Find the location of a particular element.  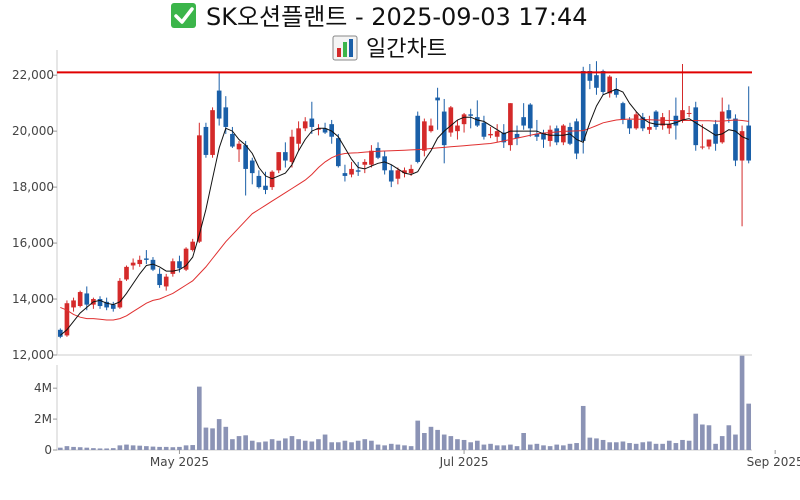

price-y-tick-label: 12,000 is located at coordinates (33, 355).